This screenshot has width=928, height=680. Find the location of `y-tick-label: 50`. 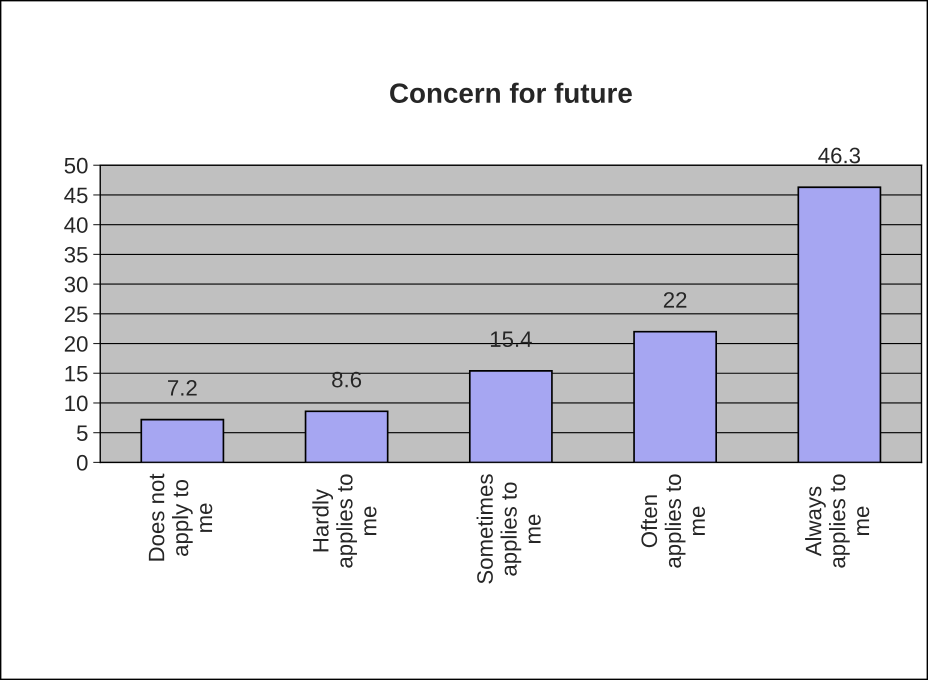

y-tick-label: 50 is located at coordinates (76, 166).